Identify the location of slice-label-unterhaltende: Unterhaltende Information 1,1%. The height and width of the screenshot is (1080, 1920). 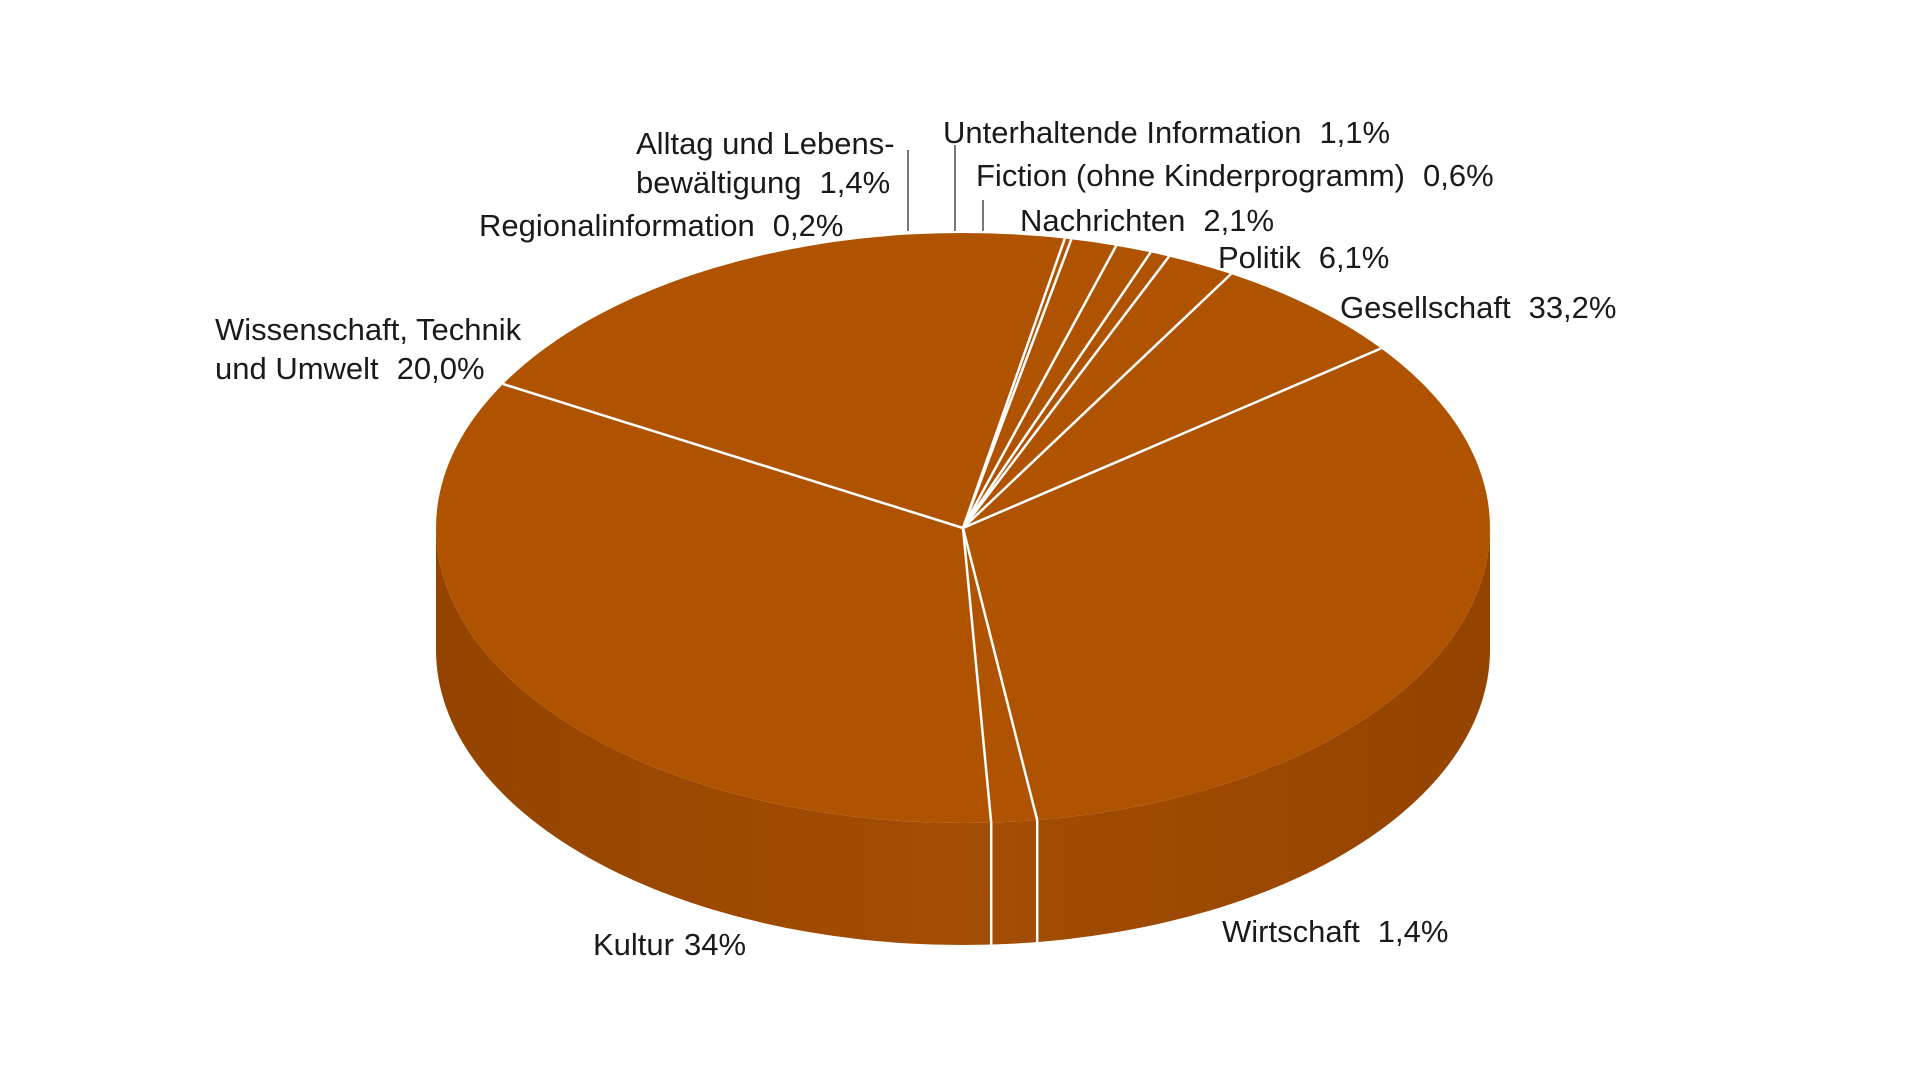
(1166, 132).